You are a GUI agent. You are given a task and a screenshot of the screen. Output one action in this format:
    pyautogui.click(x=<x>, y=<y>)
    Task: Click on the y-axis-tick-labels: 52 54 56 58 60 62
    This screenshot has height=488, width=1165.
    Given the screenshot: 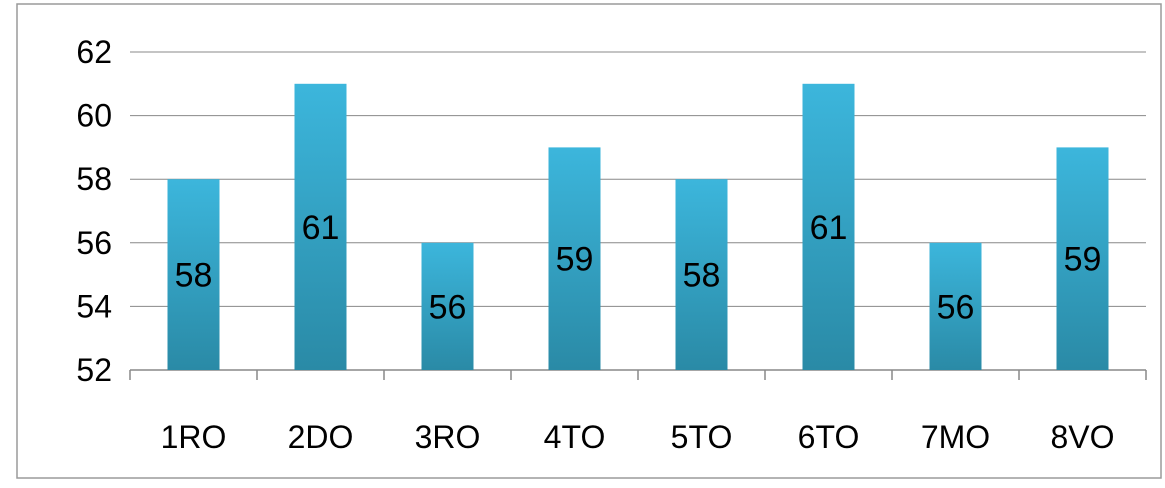 What is the action you would take?
    pyautogui.click(x=94, y=211)
    